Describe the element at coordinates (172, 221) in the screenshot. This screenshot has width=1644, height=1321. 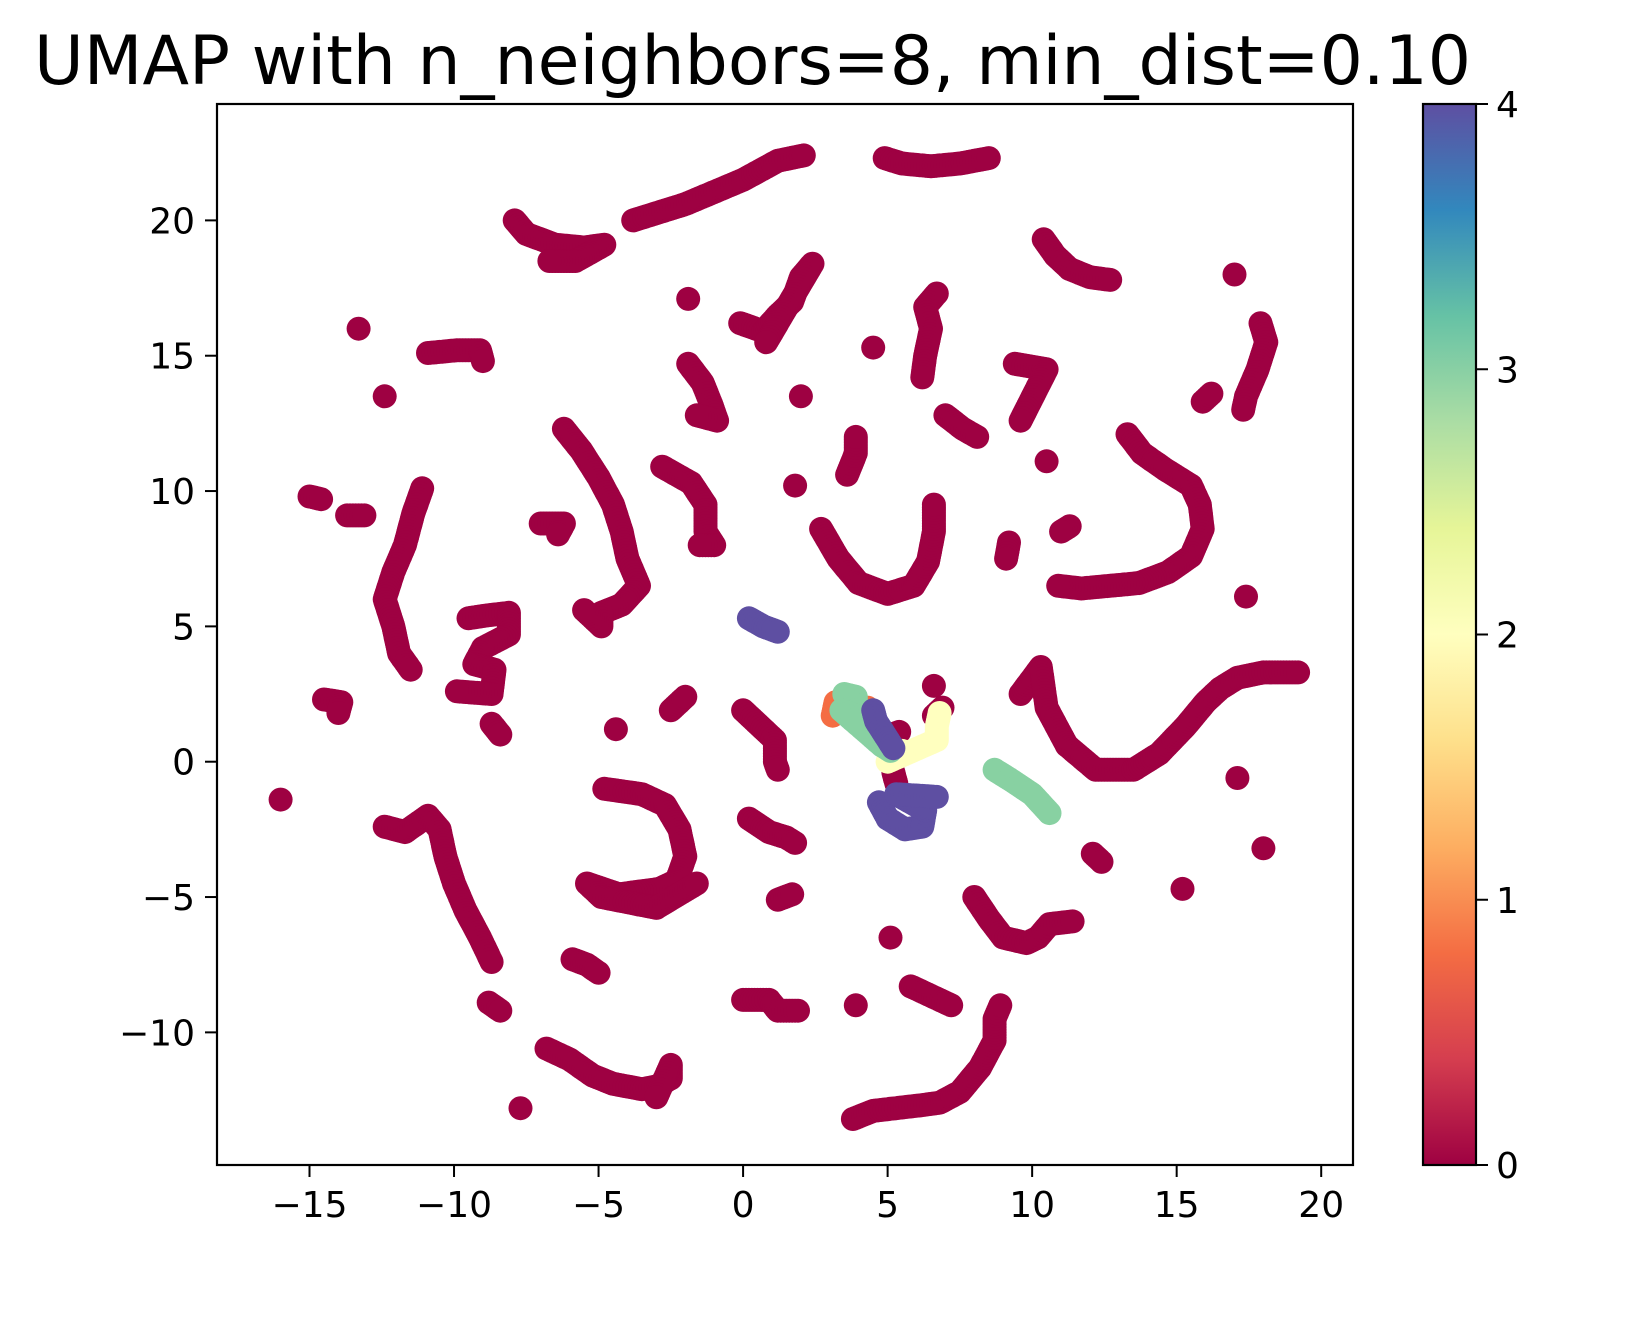
I see `y-tick-label: 20` at that location.